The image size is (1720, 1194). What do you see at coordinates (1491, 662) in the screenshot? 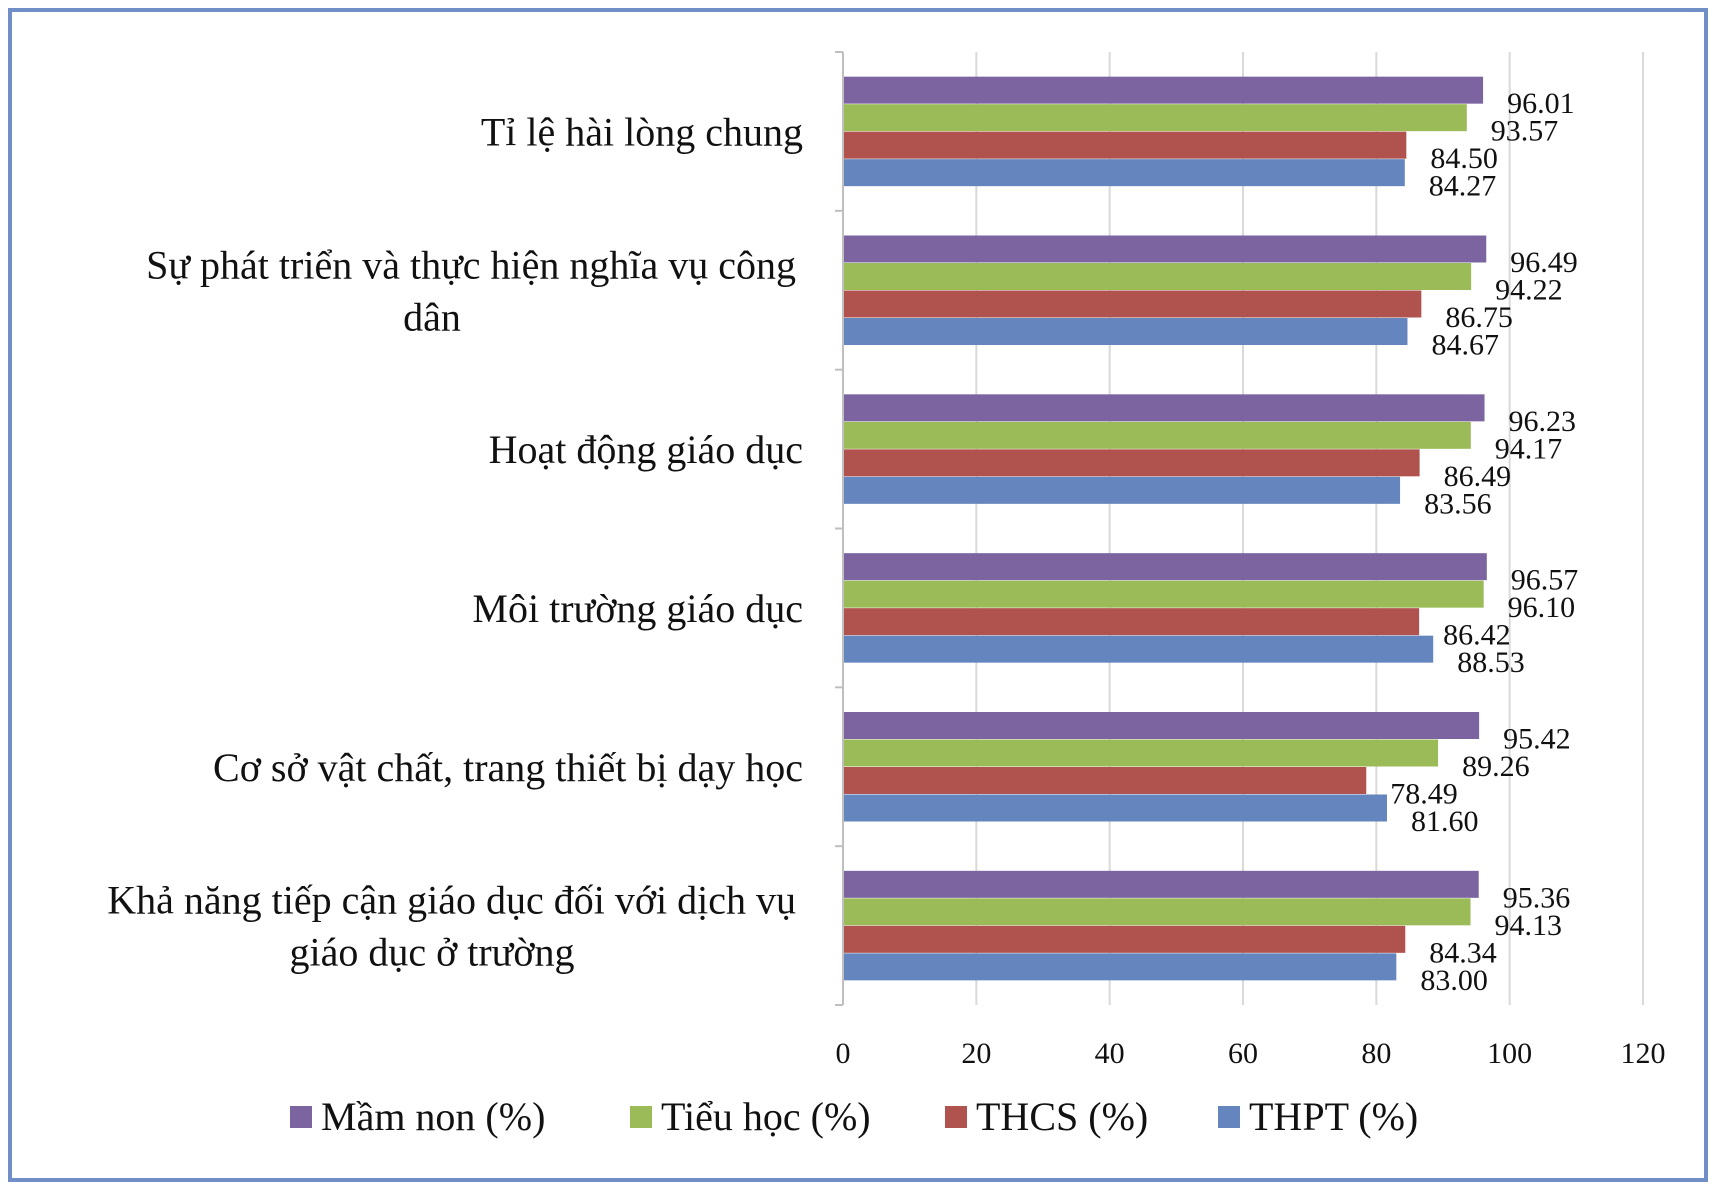
I see `data-label: 88.53` at bounding box center [1491, 662].